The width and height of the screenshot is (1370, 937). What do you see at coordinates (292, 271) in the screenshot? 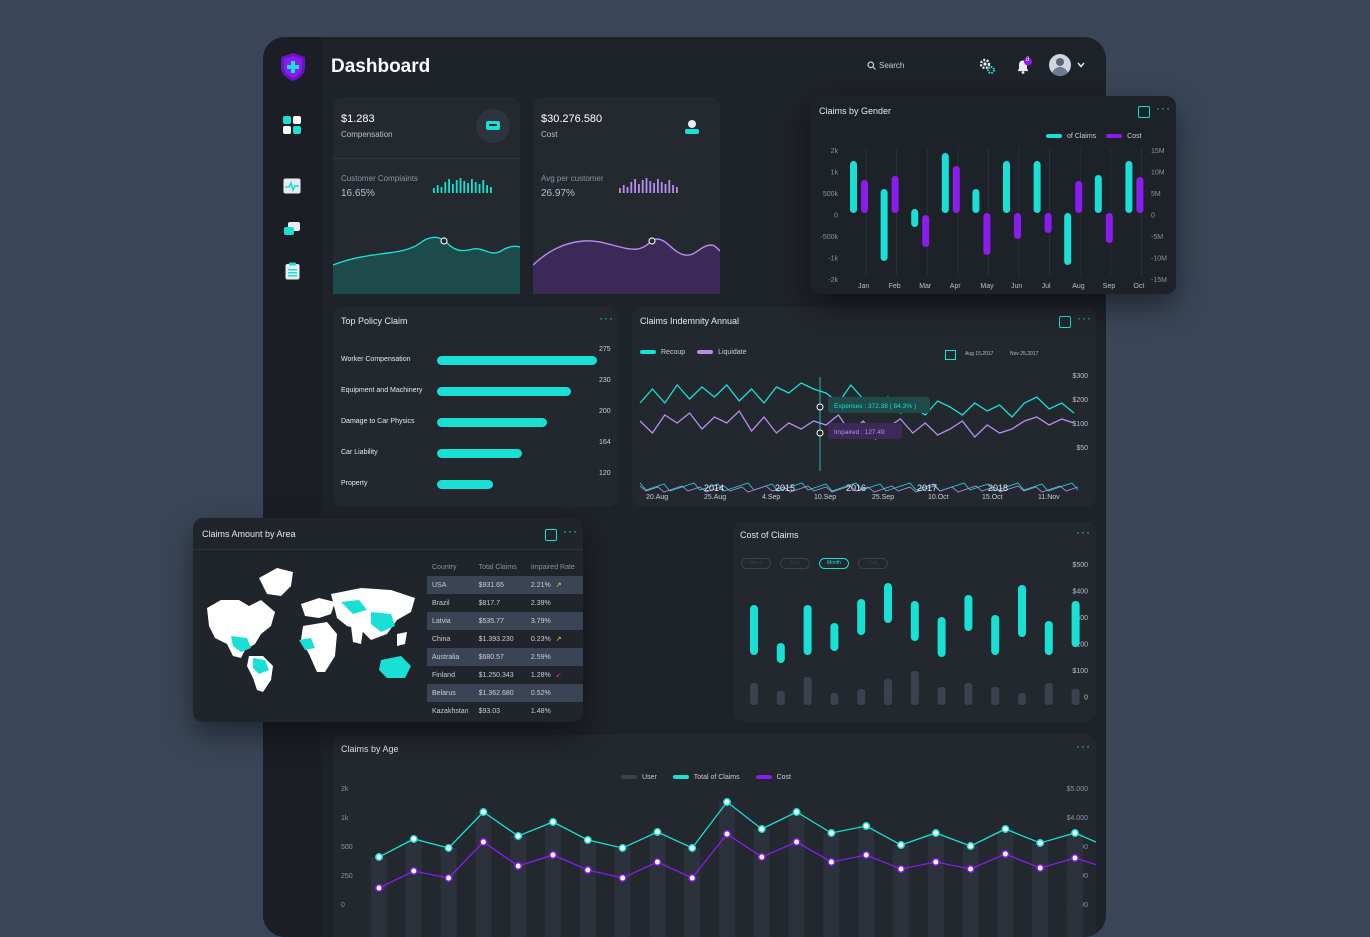
I see `clipboard-icon` at bounding box center [292, 271].